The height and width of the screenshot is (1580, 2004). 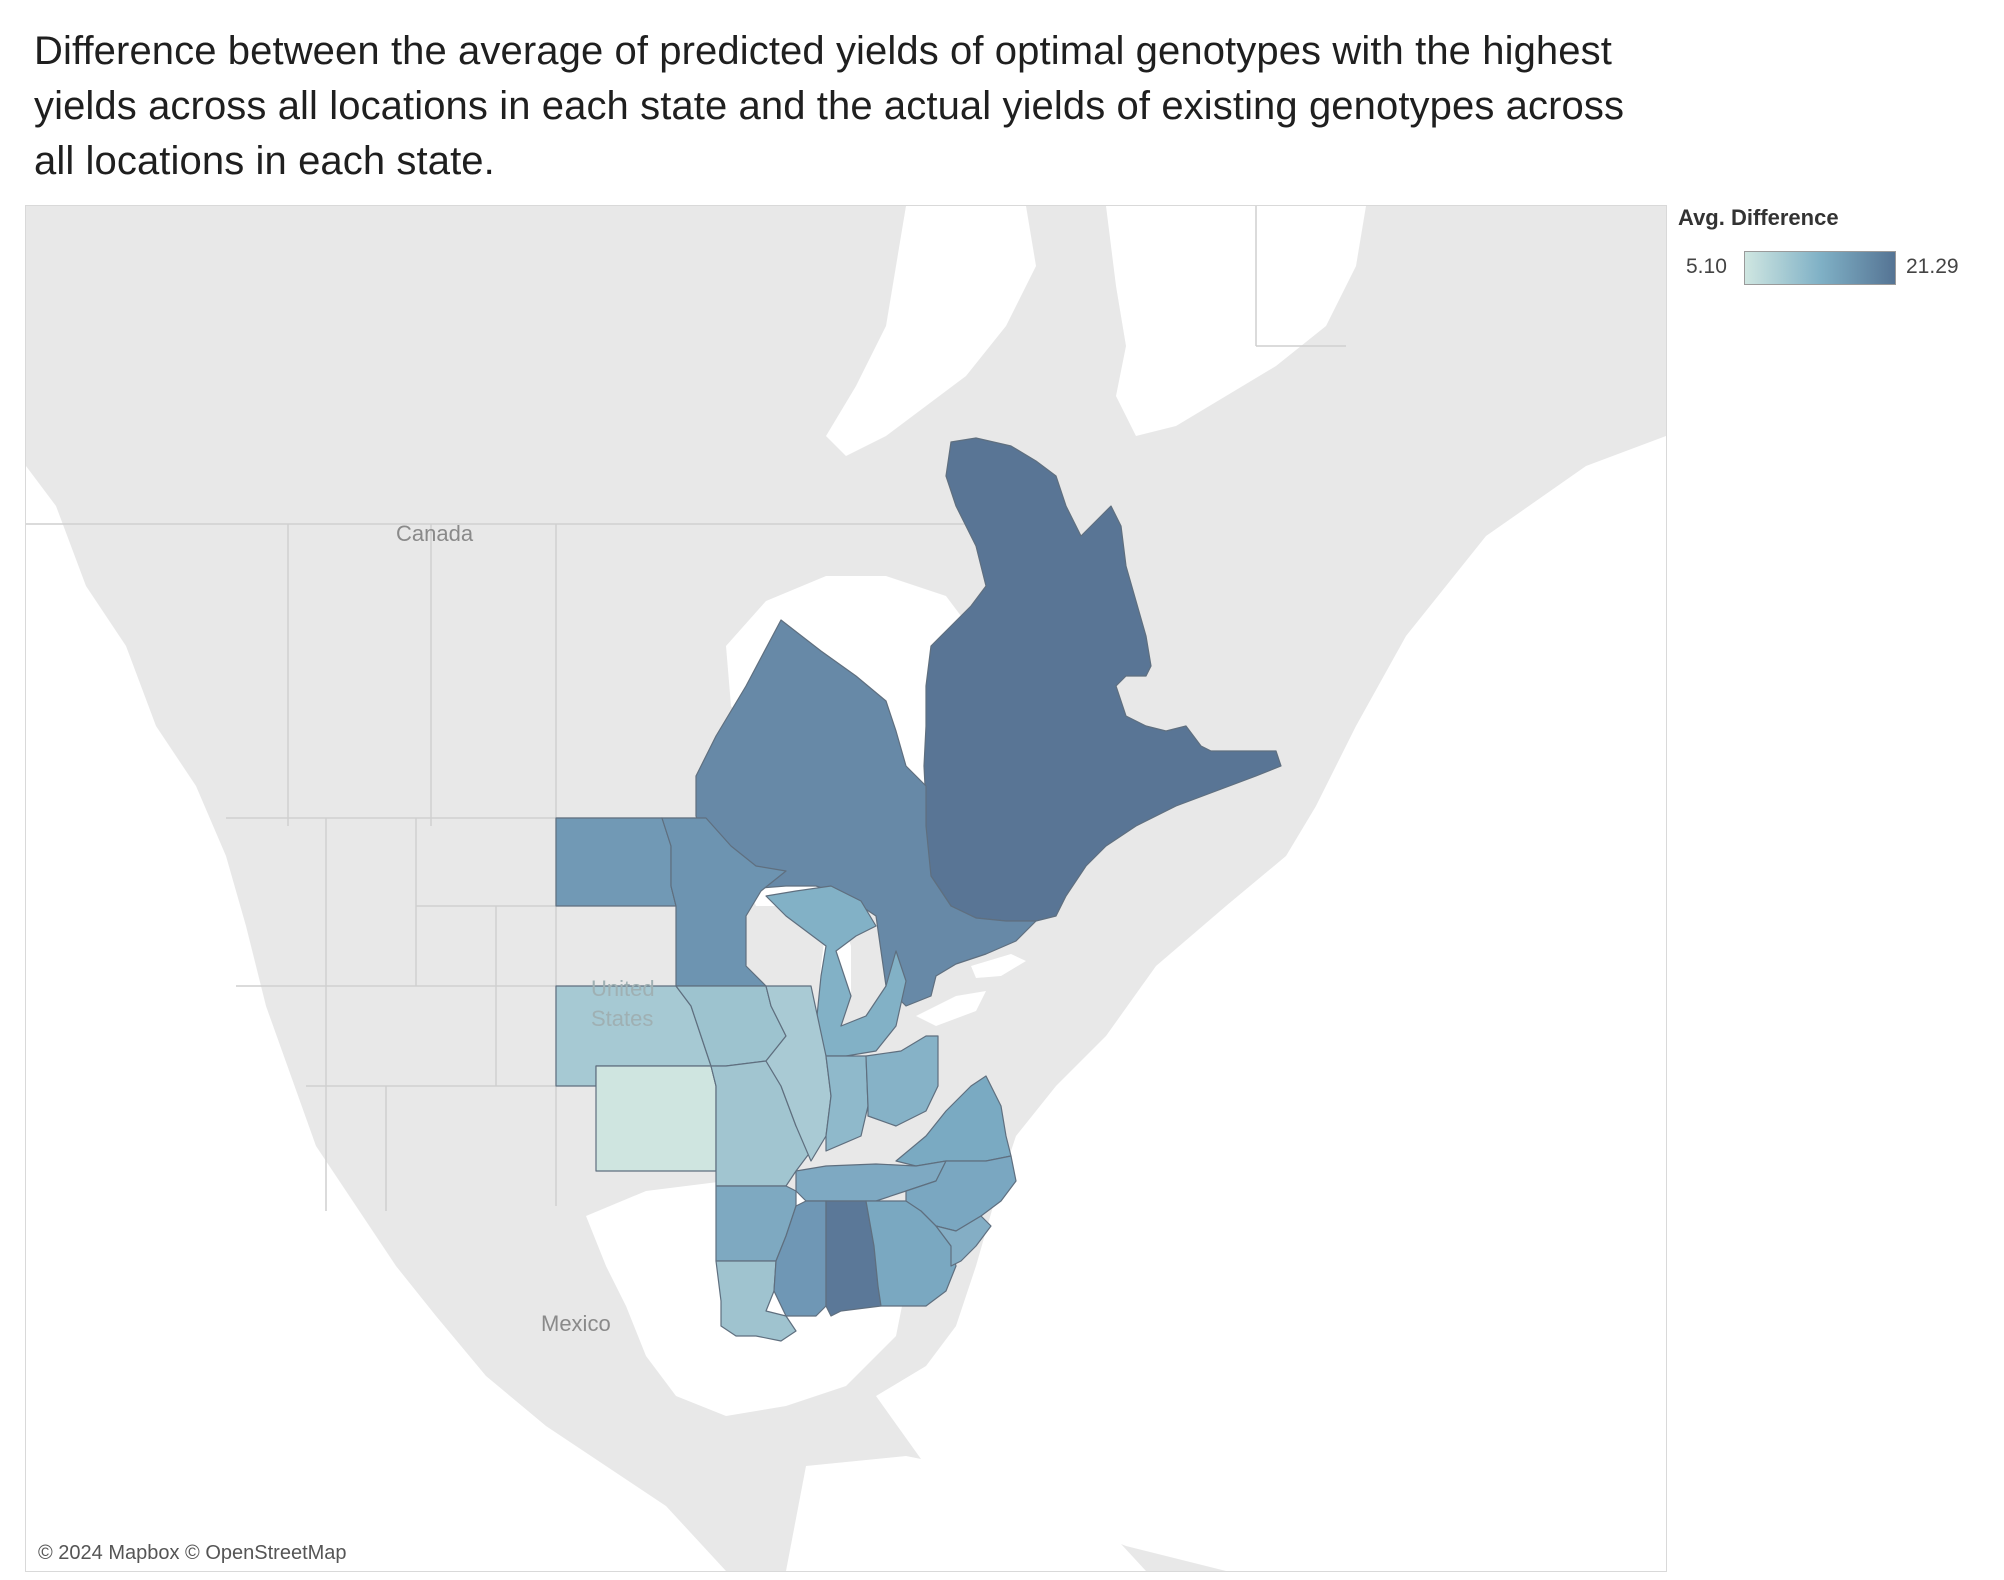 I want to click on legend-gradient-bar, so click(x=1820, y=268).